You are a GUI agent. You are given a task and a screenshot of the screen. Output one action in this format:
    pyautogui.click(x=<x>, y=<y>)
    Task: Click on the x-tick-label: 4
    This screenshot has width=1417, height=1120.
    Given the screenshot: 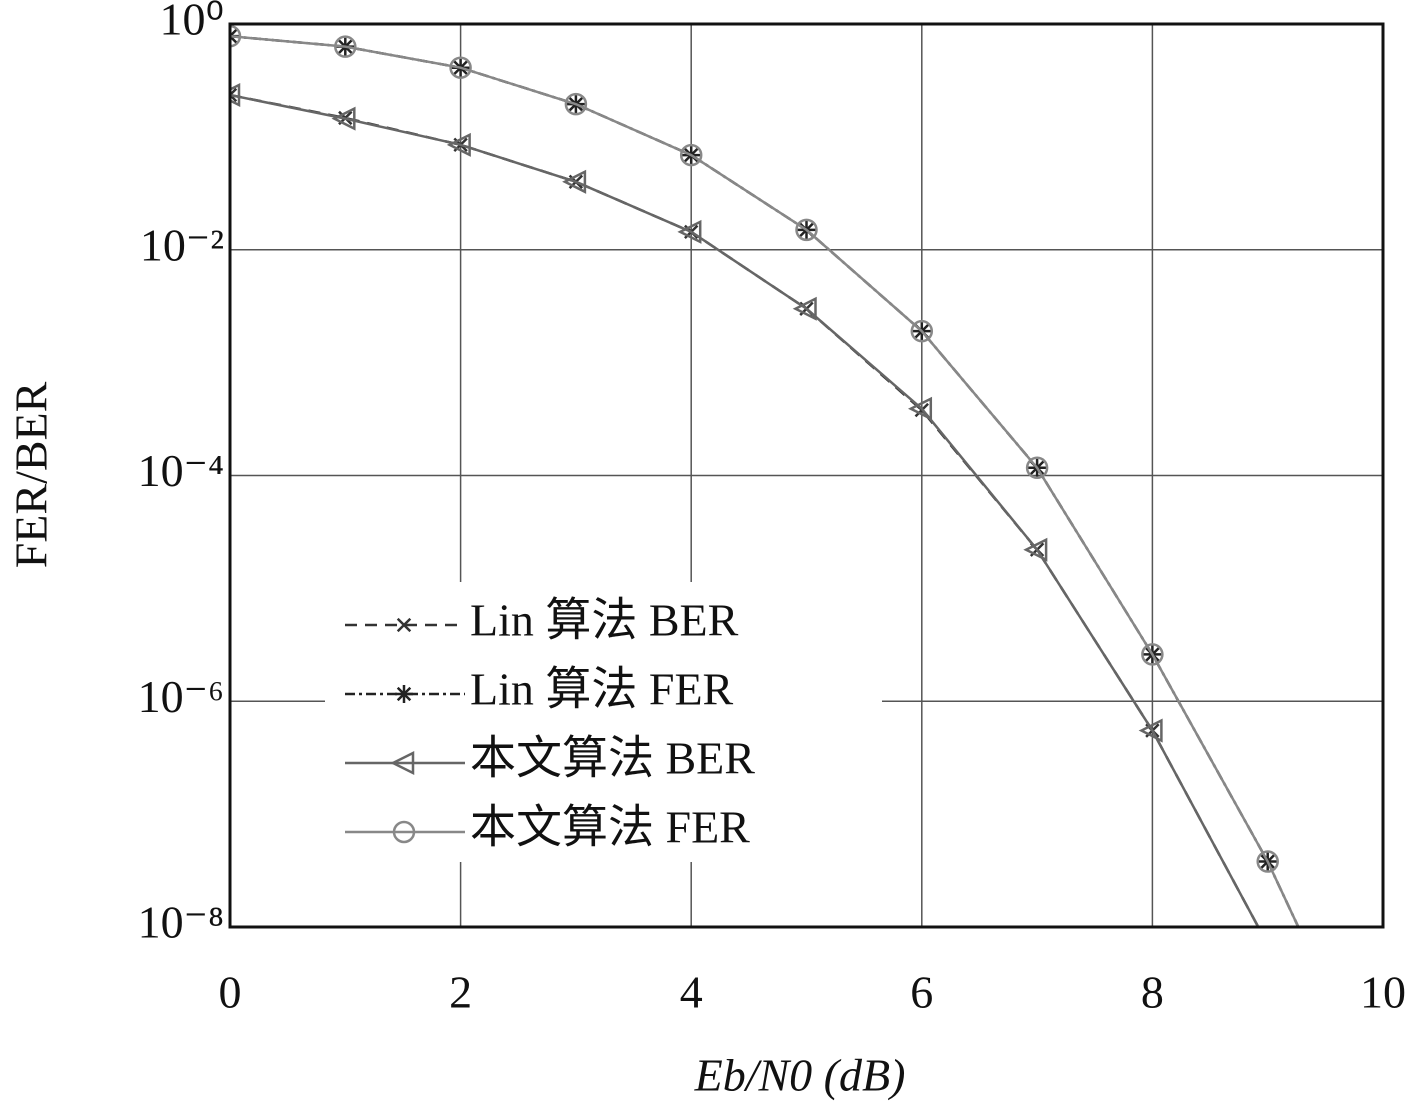 What is the action you would take?
    pyautogui.click(x=691, y=992)
    